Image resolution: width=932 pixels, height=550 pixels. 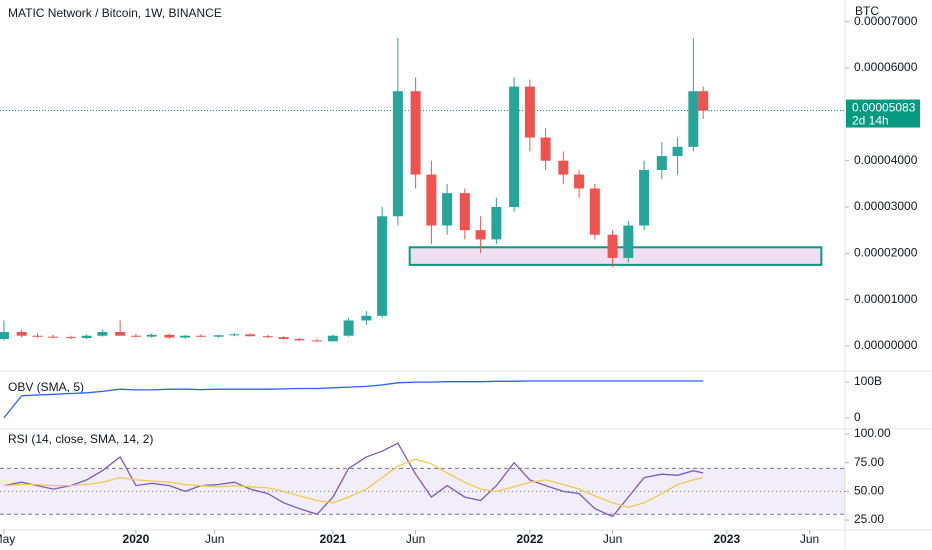 What do you see at coordinates (726, 539) in the screenshot?
I see `x-tick-label: 2023` at bounding box center [726, 539].